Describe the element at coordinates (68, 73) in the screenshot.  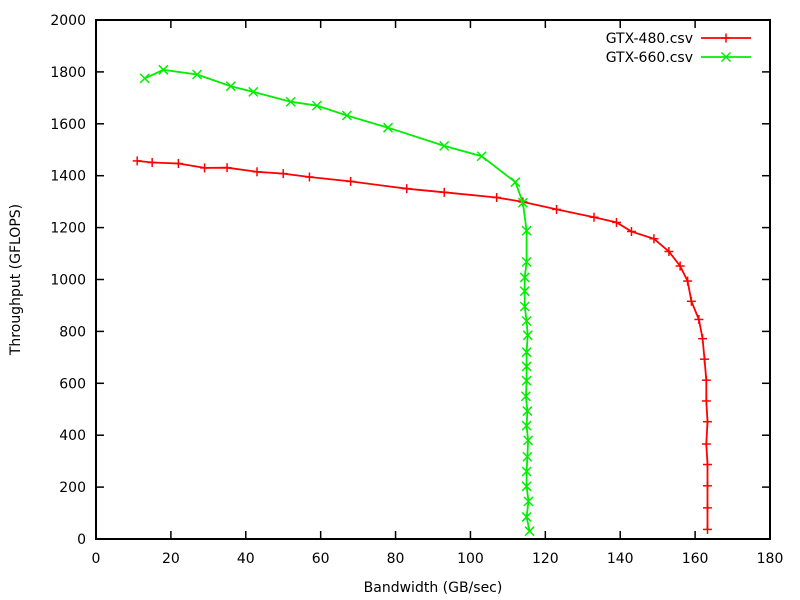
I see `y-tick-label: 1800` at that location.